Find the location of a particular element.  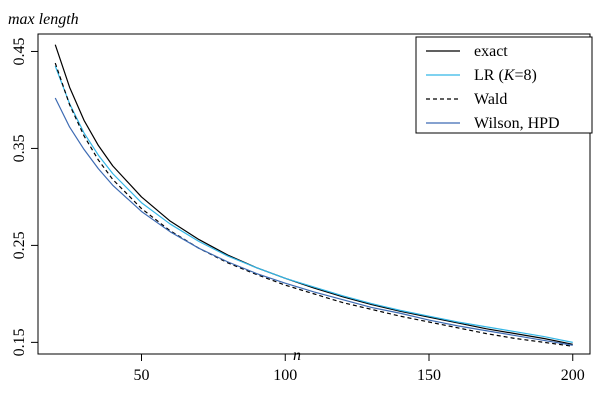

legend-label-lr-k: K is located at coordinates (509, 75).